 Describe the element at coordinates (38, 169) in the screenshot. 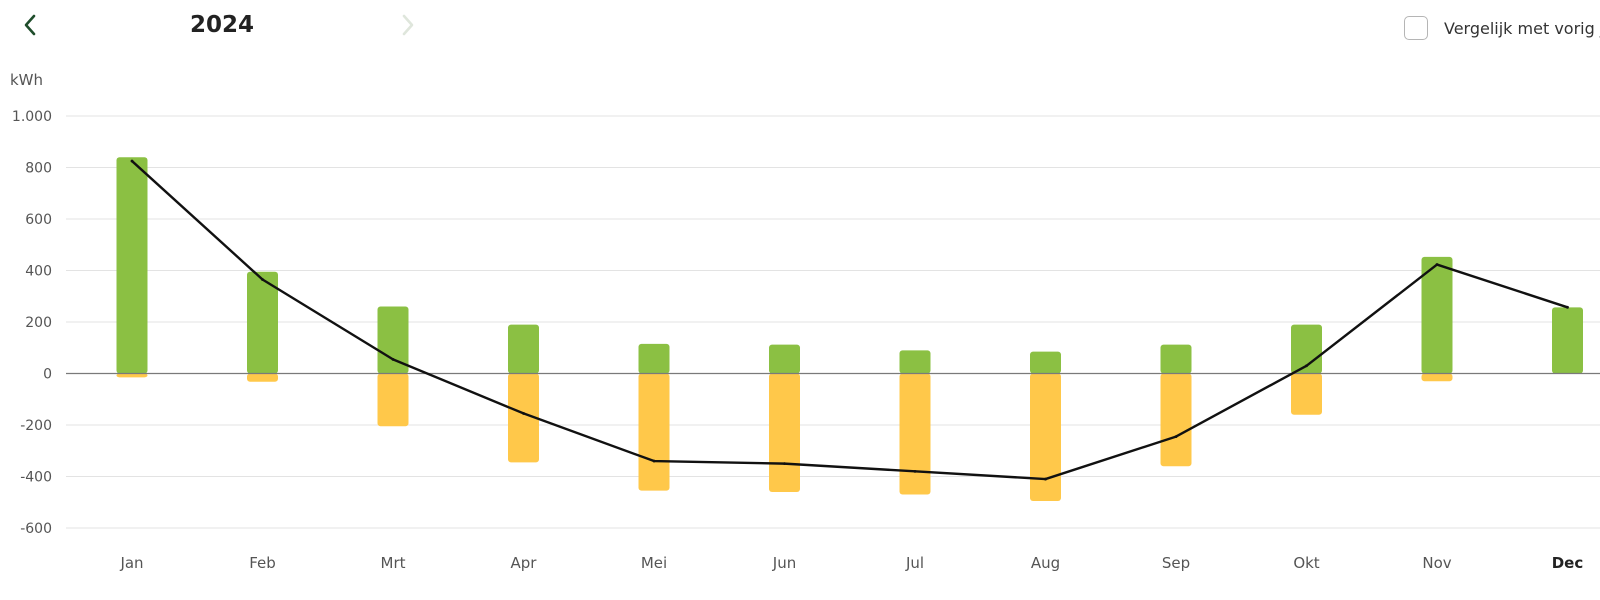

I see `y-tick-label: 800` at that location.